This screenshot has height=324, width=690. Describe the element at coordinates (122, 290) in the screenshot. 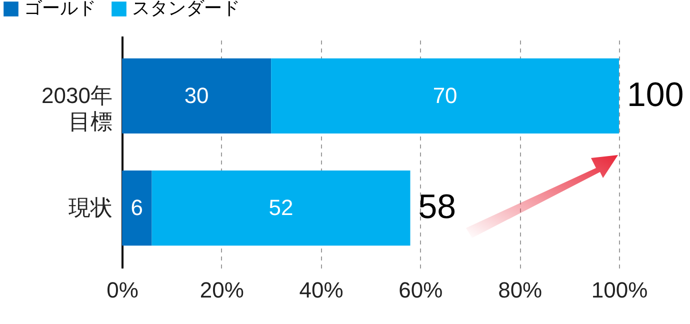

I see `x-tick-label: 0%` at that location.